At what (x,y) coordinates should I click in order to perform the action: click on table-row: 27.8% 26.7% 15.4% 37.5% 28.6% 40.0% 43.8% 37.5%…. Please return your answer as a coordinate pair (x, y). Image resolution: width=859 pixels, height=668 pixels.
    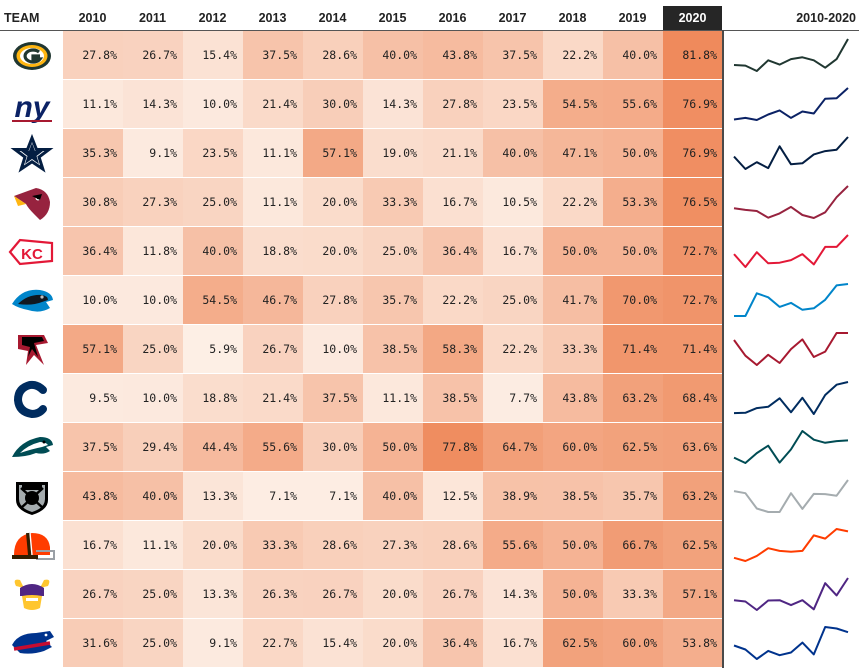
    Looking at the image, I should click on (429, 55).